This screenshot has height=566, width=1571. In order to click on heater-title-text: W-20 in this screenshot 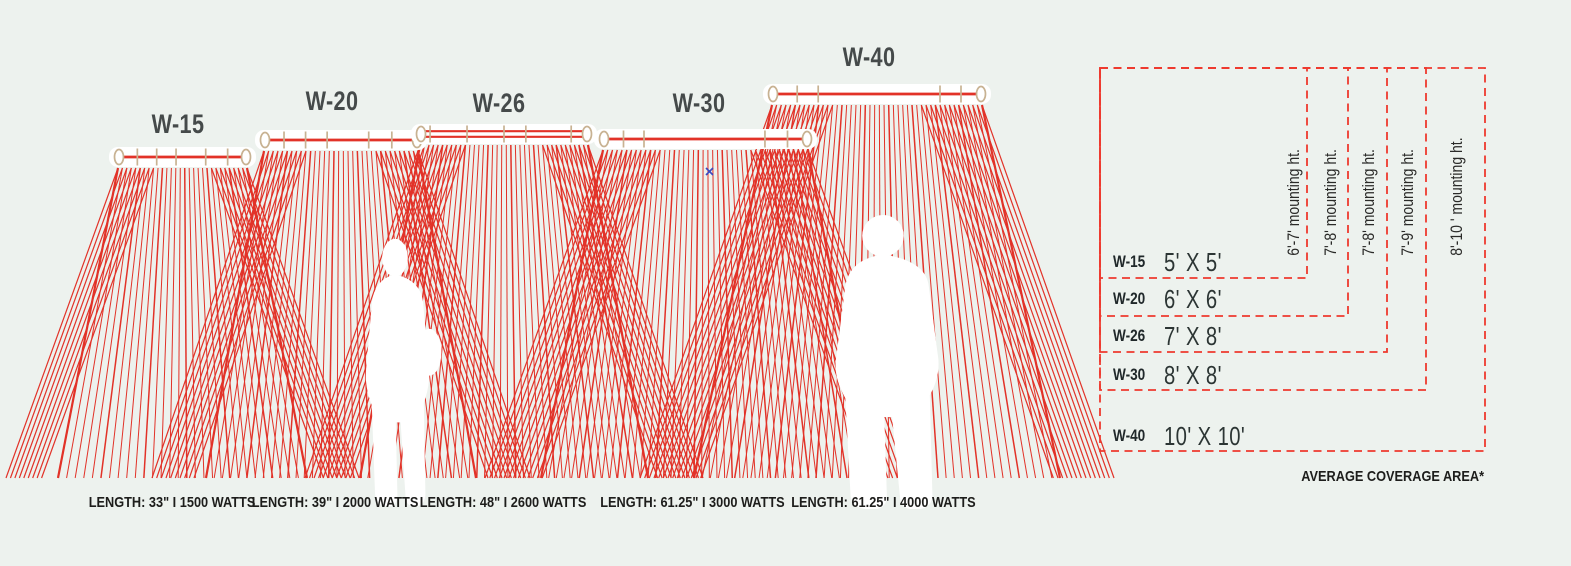, I will do `click(332, 101)`.